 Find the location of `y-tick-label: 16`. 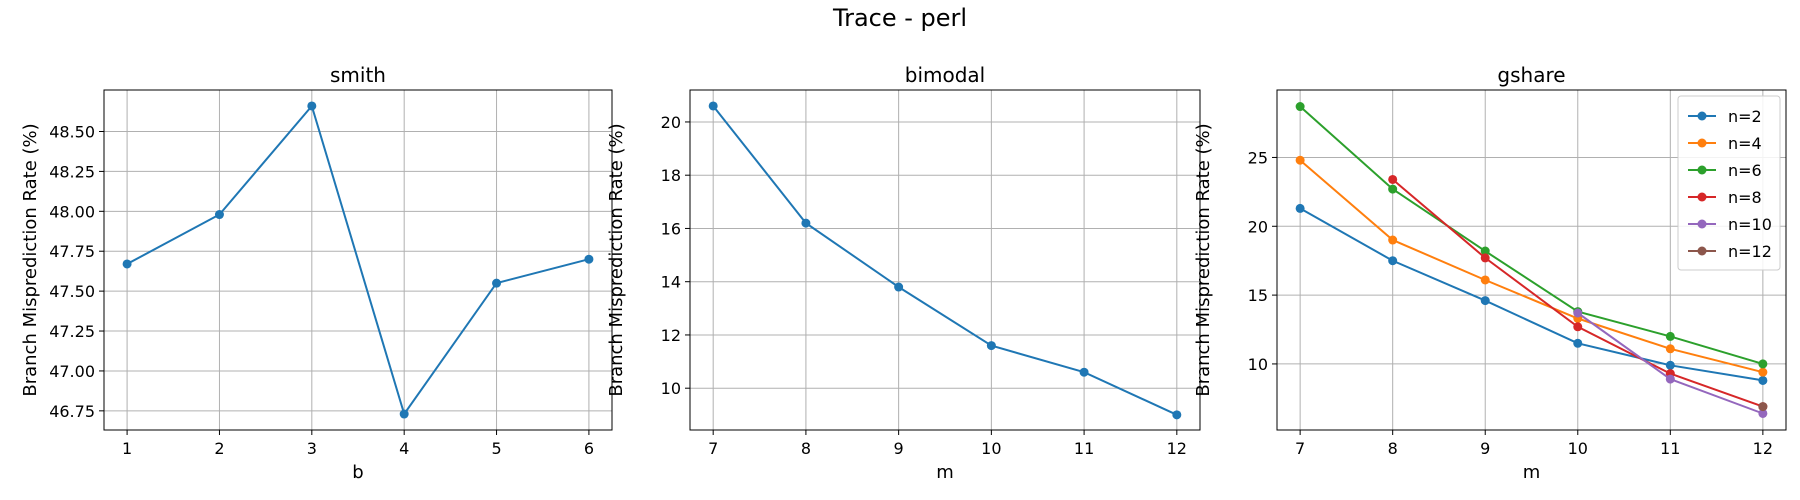

y-tick-label: 16 is located at coordinates (671, 228).